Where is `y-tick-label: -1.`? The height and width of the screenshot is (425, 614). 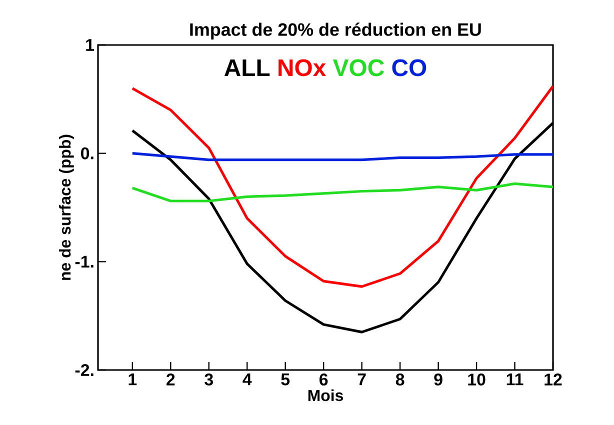
y-tick-label: -1. is located at coordinates (84, 262).